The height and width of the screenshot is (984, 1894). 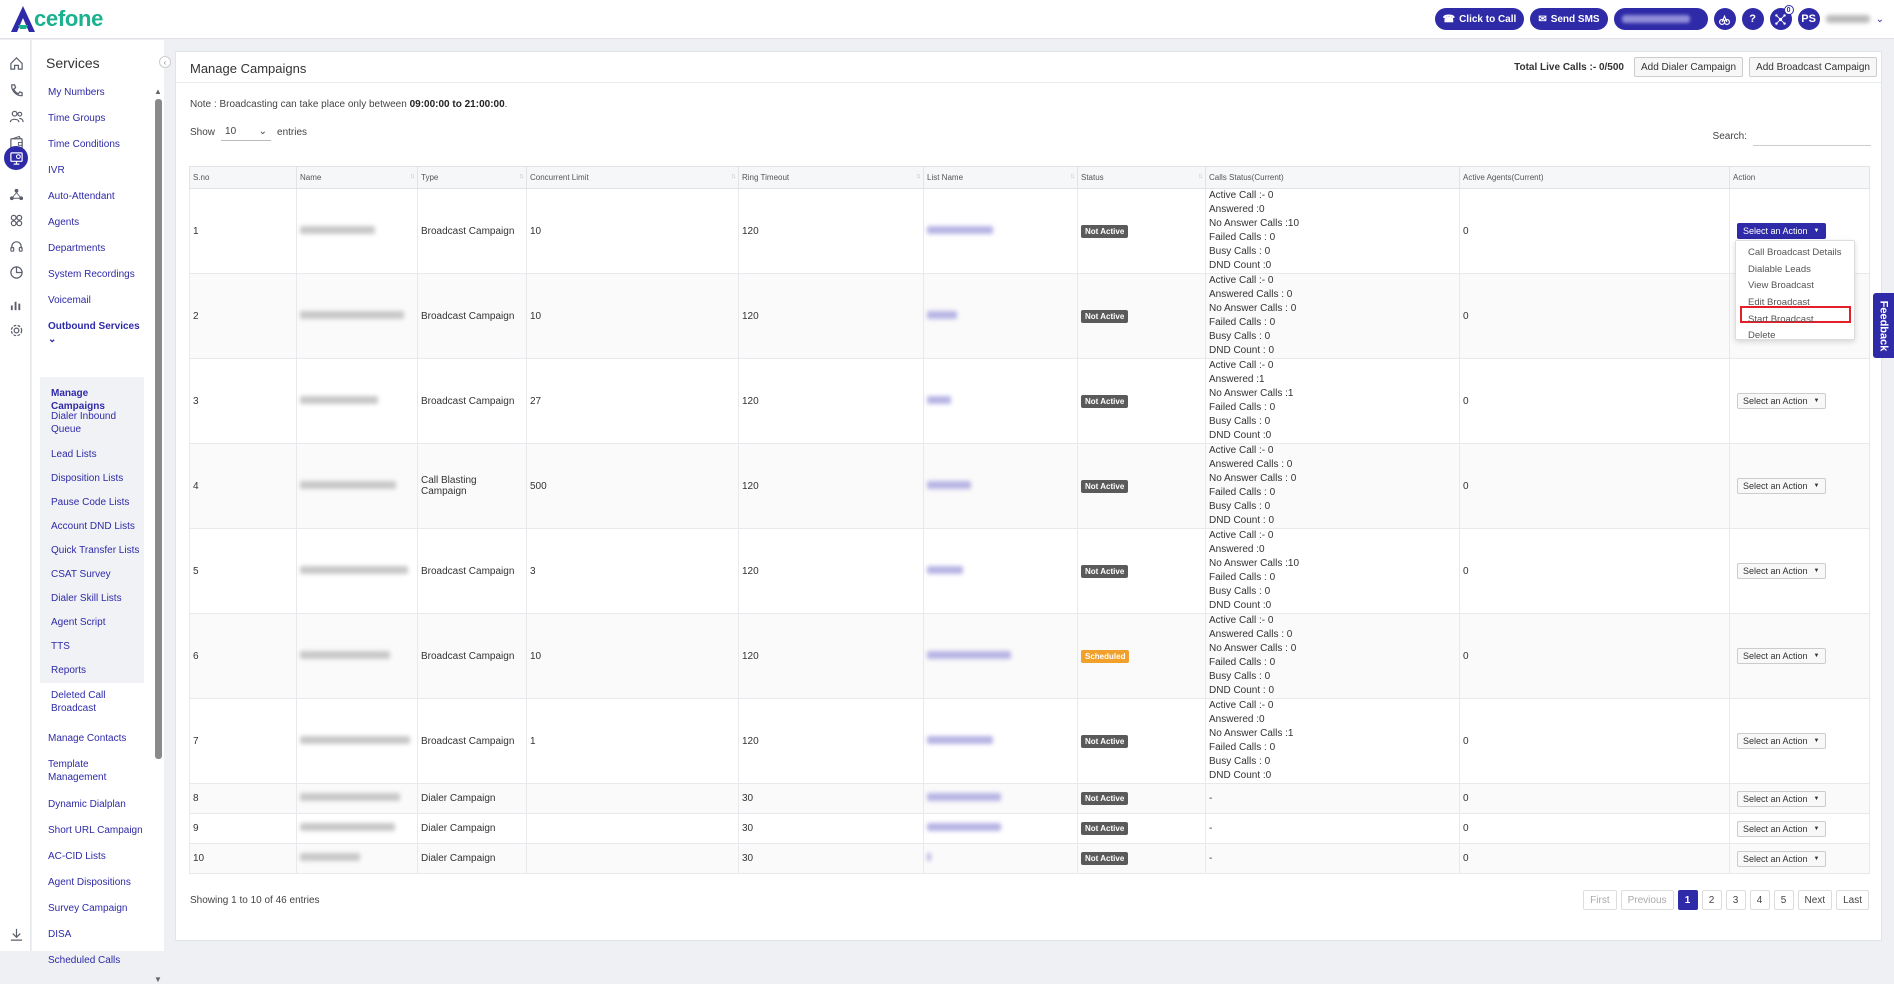 I want to click on menu-item-delete: Delete, so click(x=1762, y=335).